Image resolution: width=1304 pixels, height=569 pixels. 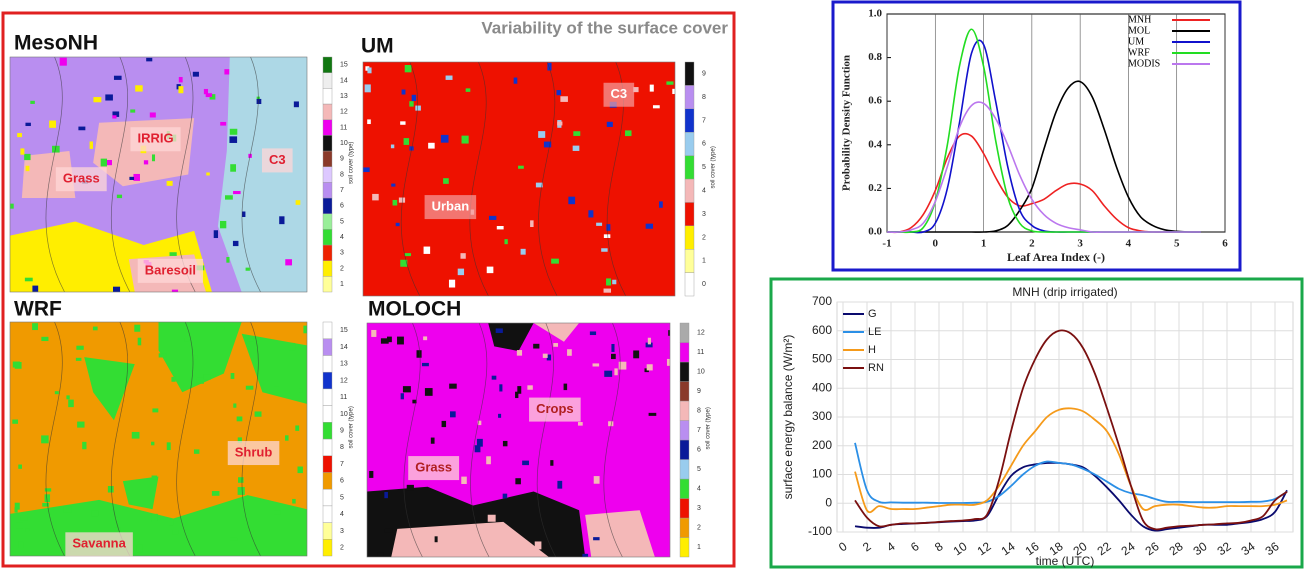 I want to click on colorbar-tick-label: 7, so click(x=704, y=120).